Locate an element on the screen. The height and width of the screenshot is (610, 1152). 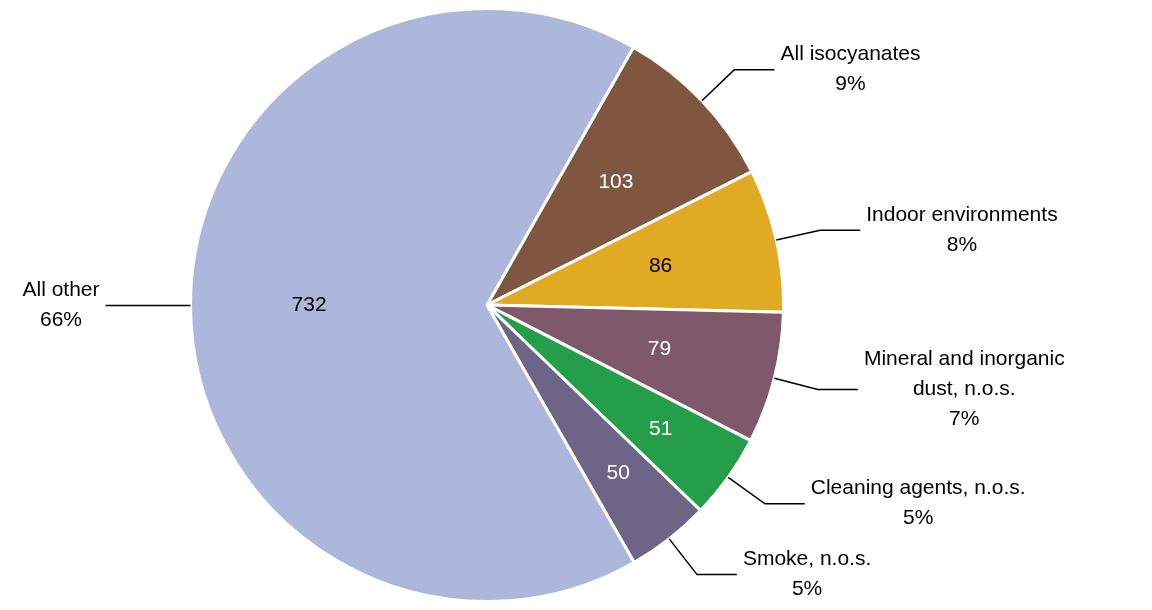
slice-label: Indoor environments is located at coordinates (962, 213).